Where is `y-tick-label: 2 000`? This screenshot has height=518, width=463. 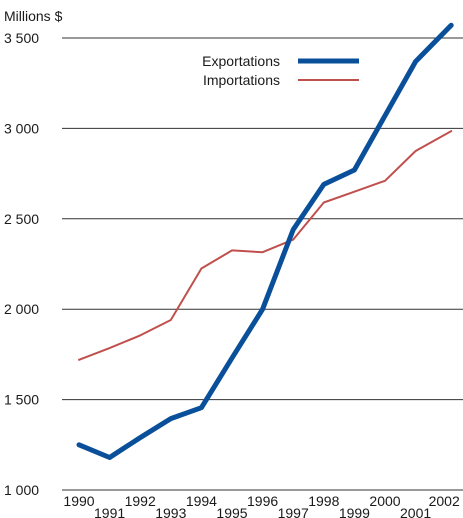
y-tick-label: 2 000 is located at coordinates (21, 309).